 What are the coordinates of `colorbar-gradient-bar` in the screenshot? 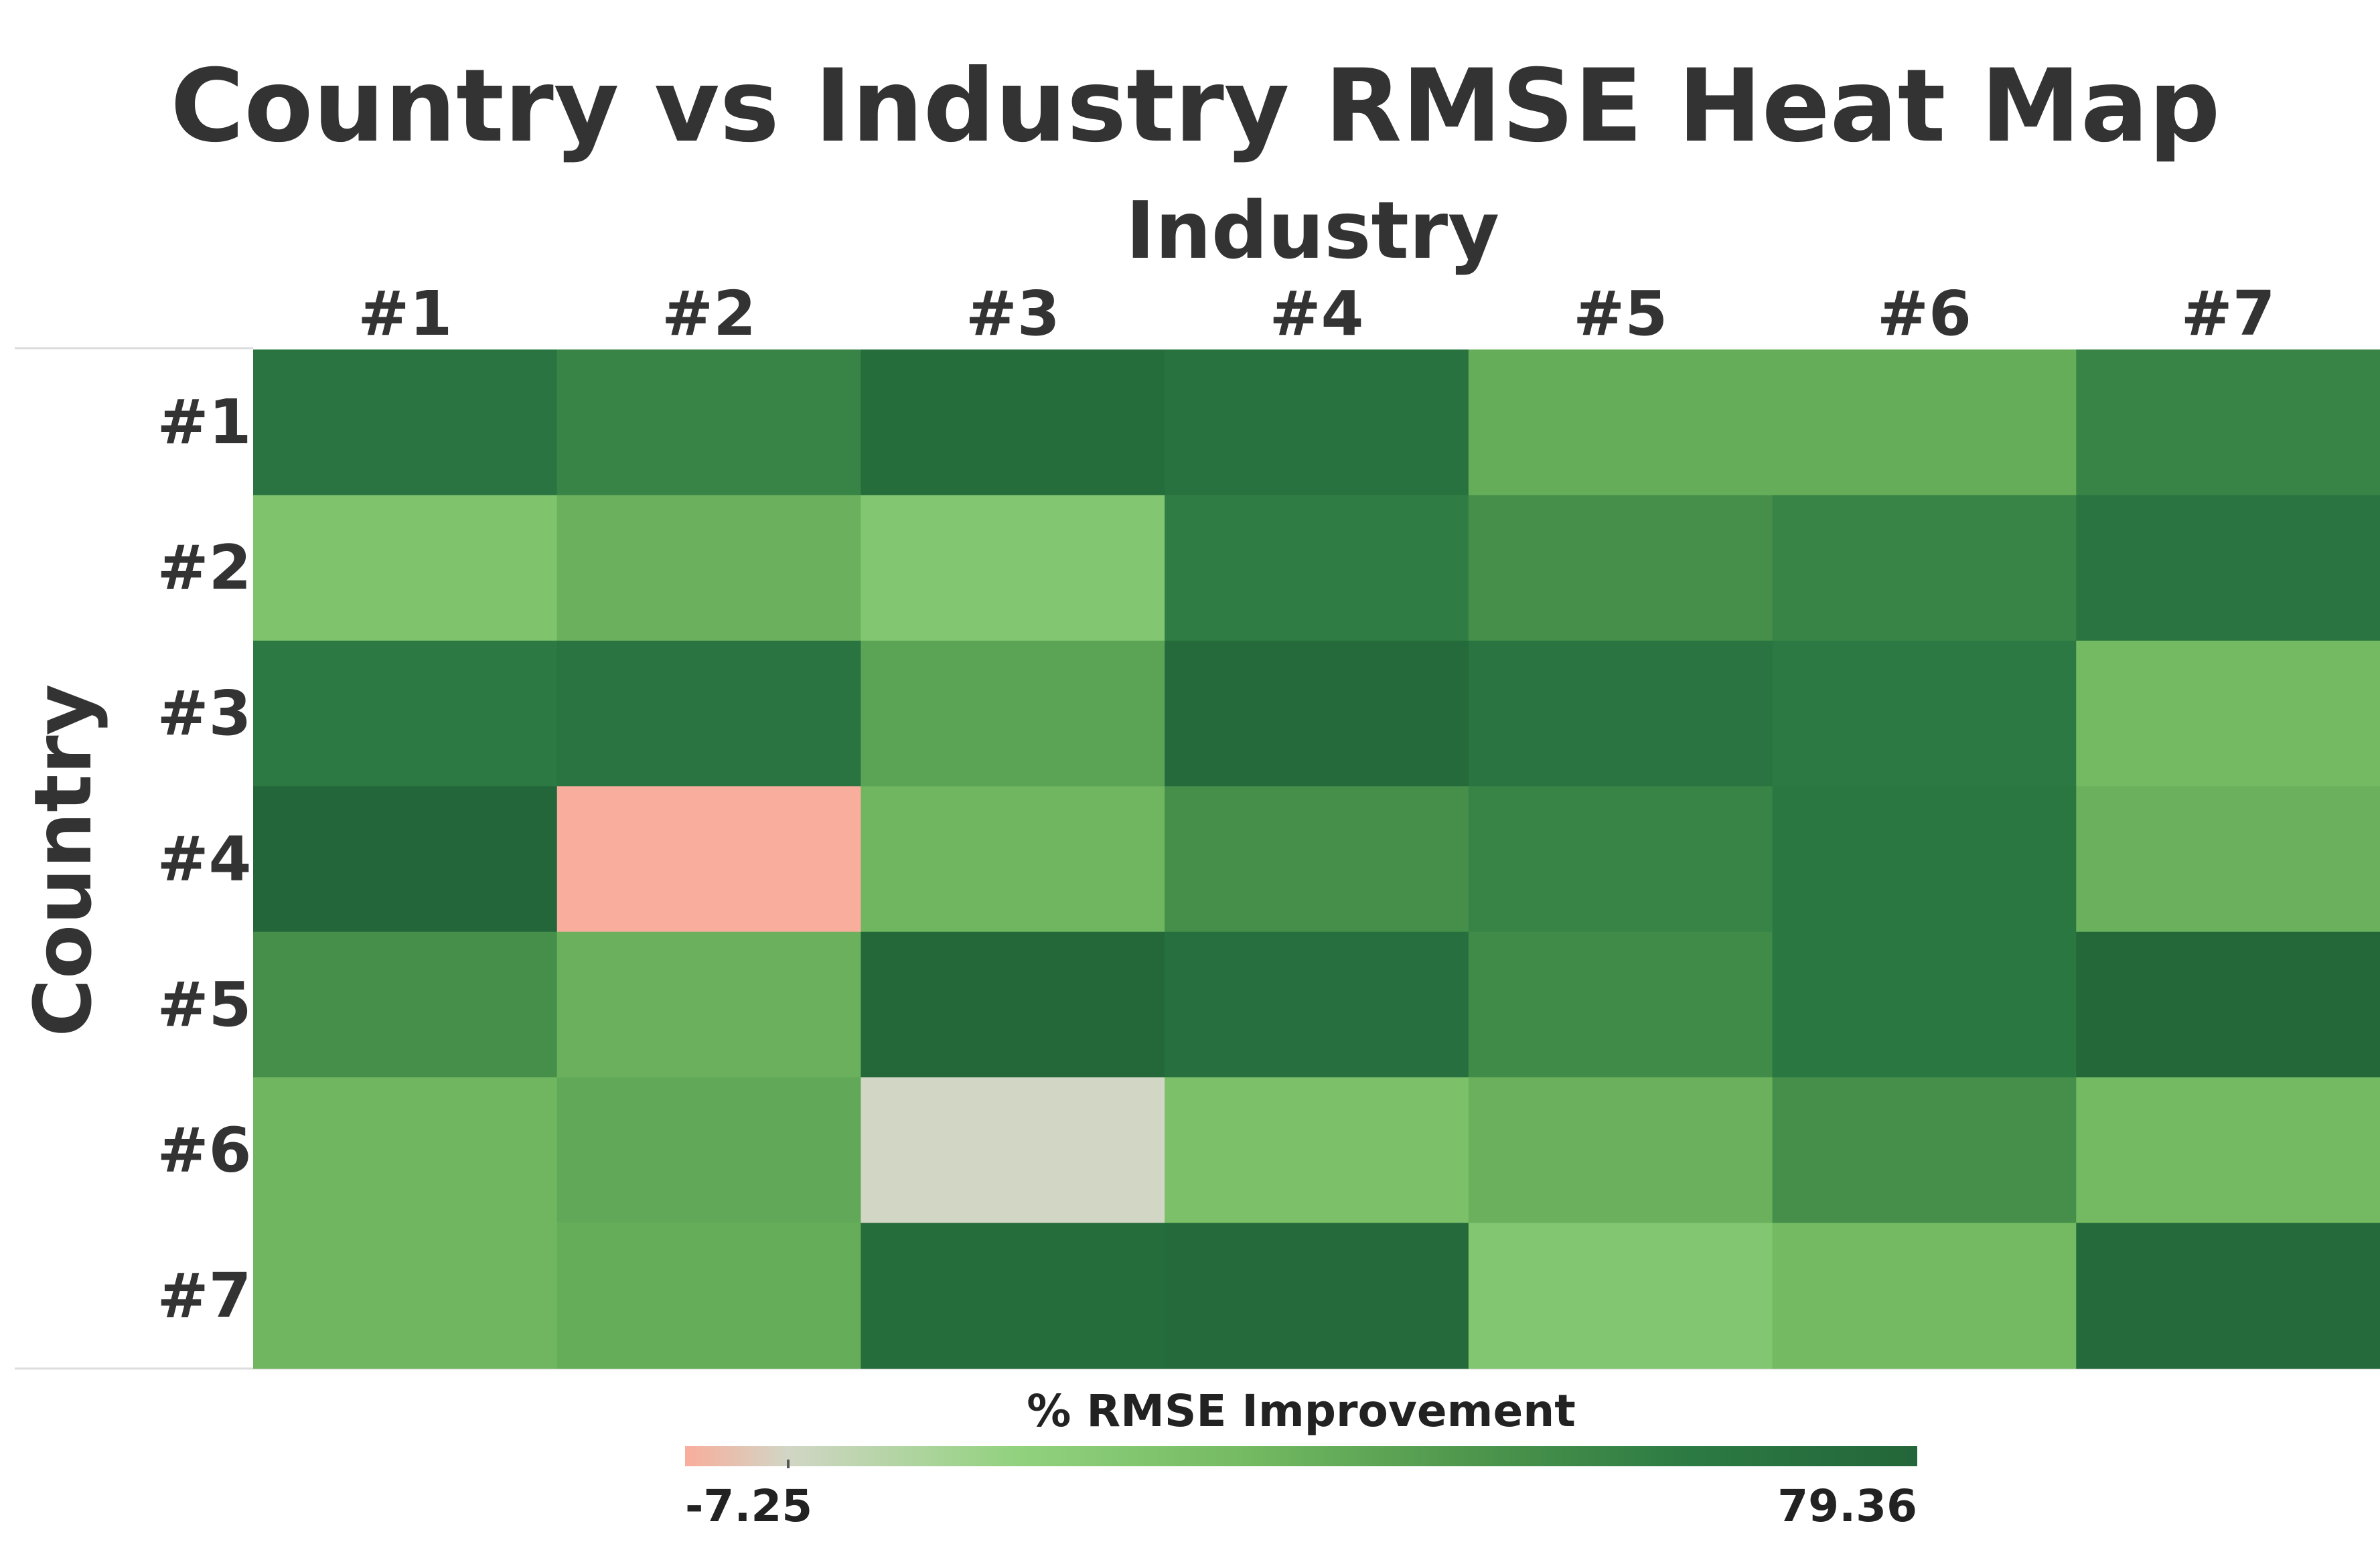 It's located at (1301, 1456).